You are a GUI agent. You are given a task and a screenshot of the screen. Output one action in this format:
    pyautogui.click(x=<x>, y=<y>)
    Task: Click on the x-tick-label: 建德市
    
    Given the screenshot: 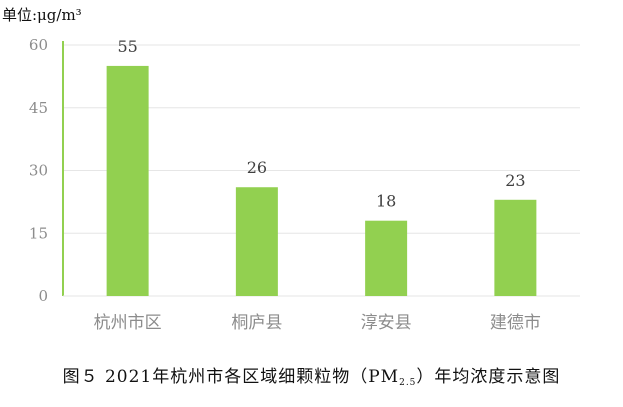 What is the action you would take?
    pyautogui.click(x=515, y=323)
    